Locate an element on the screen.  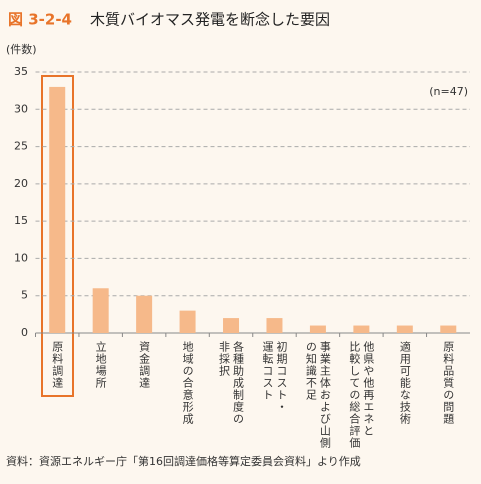
y-tick-label: 10 is located at coordinates (21, 257).